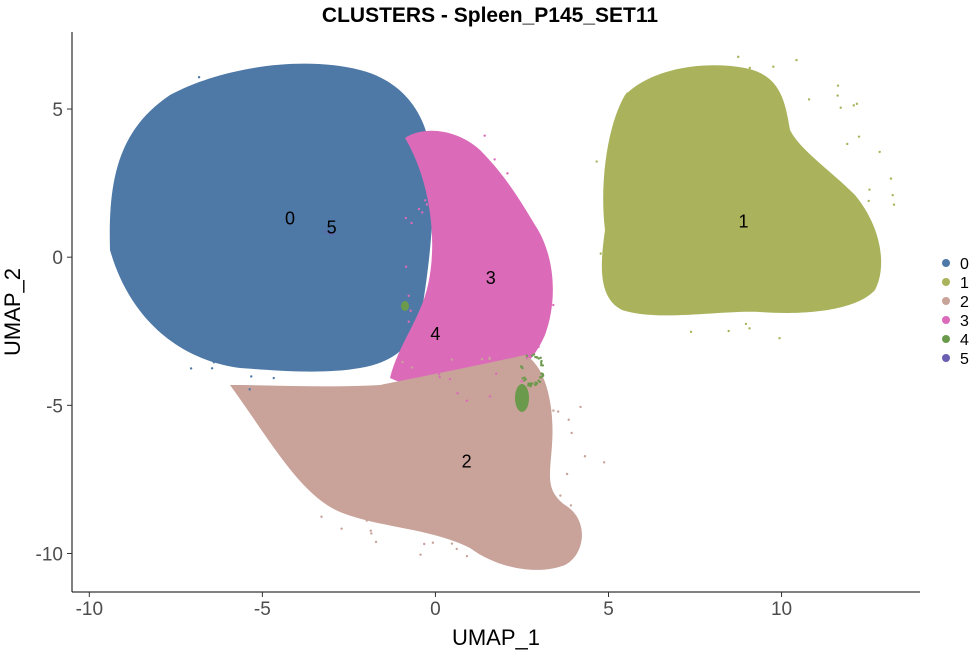  What do you see at coordinates (290, 219) in the screenshot?
I see `cluster-label-0: 0` at bounding box center [290, 219].